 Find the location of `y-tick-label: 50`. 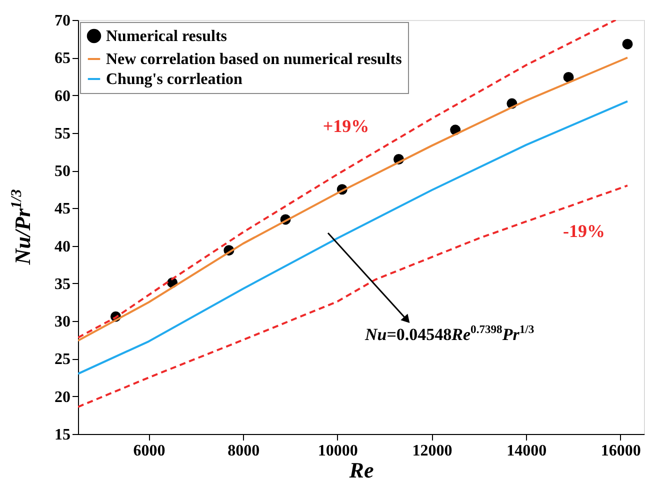

y-tick-label: 50 is located at coordinates (62, 171).